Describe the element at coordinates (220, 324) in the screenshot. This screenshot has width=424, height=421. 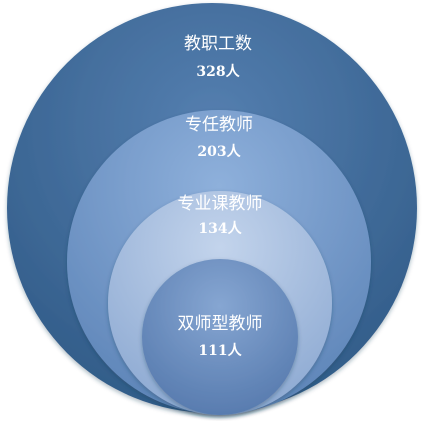
I see `label-dual-qualified-teachers: 双师型教师` at that location.